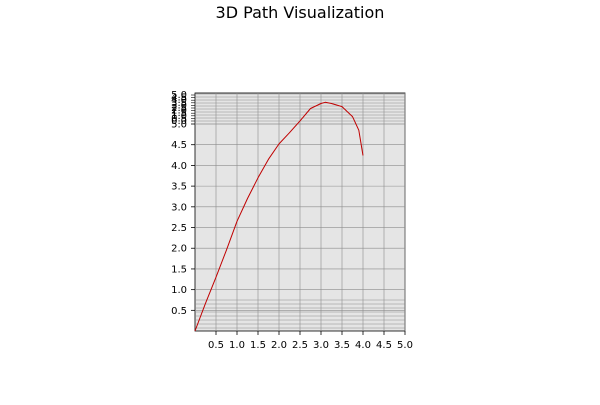  I want to click on y-tick-label-compressed: 0.5, so click(179, 118).